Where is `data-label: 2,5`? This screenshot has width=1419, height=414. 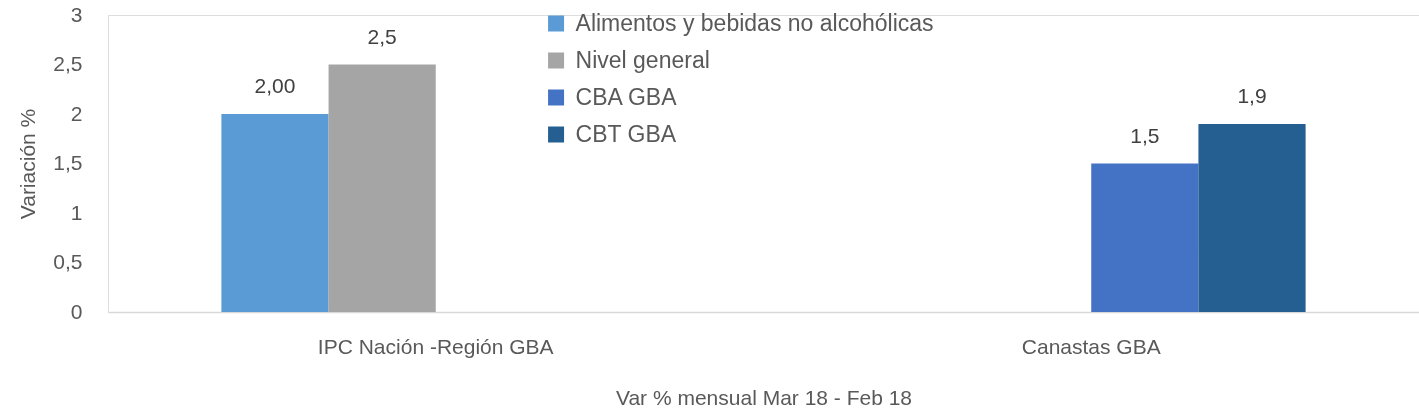
data-label: 2,5 is located at coordinates (382, 36).